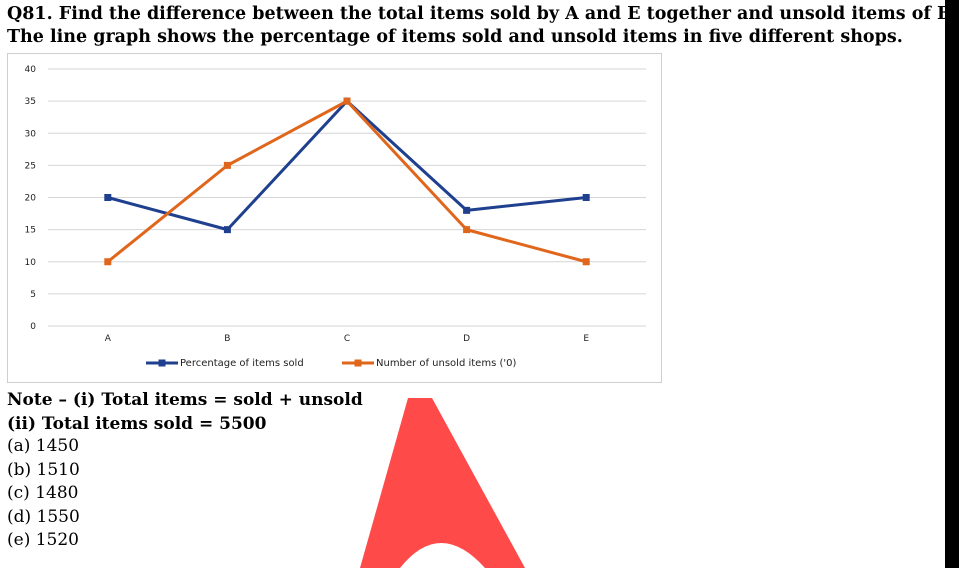 This screenshot has width=959, height=568. Describe the element at coordinates (442, 483) in the screenshot. I see `brand-logo-icon` at that location.